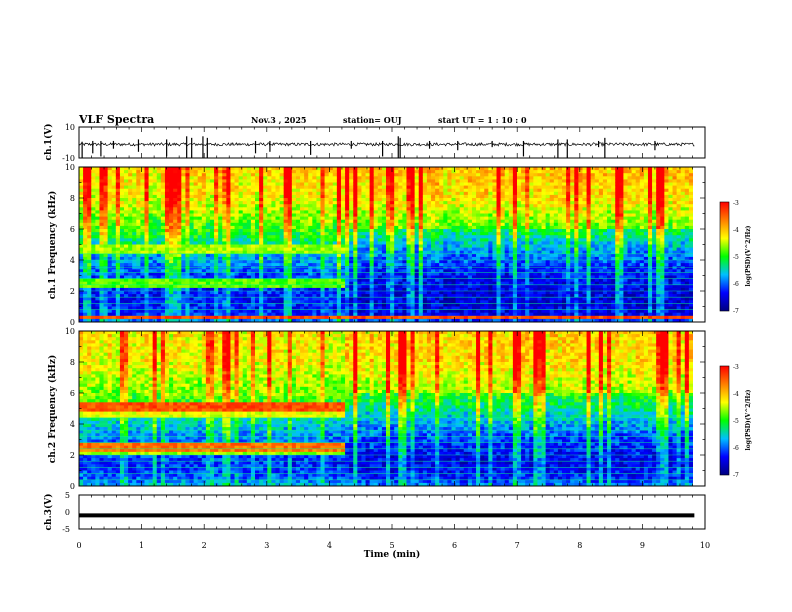 This screenshot has height=612, width=792. Describe the element at coordinates (374, 143) in the screenshot. I see `ch1-waveform-panel: 10 -10 ch.1(V)` at that location.